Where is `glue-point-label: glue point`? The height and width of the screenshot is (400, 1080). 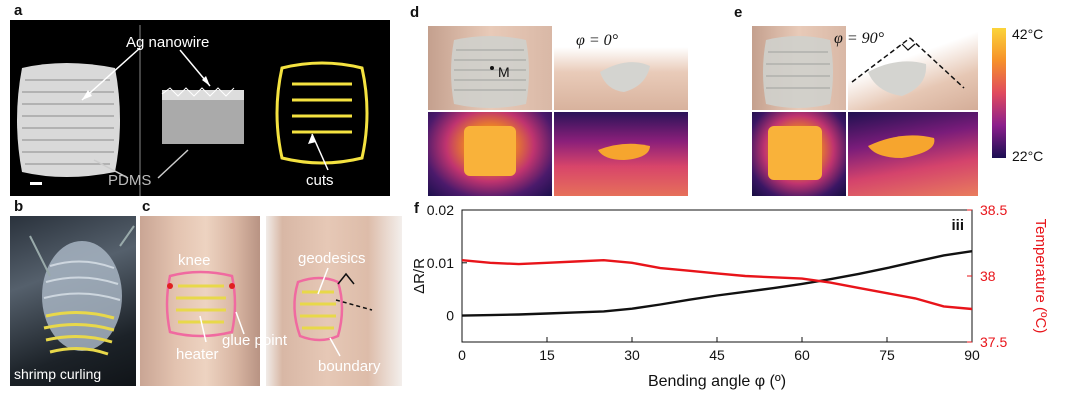 glue-point-label: glue point is located at coordinates (255, 340).